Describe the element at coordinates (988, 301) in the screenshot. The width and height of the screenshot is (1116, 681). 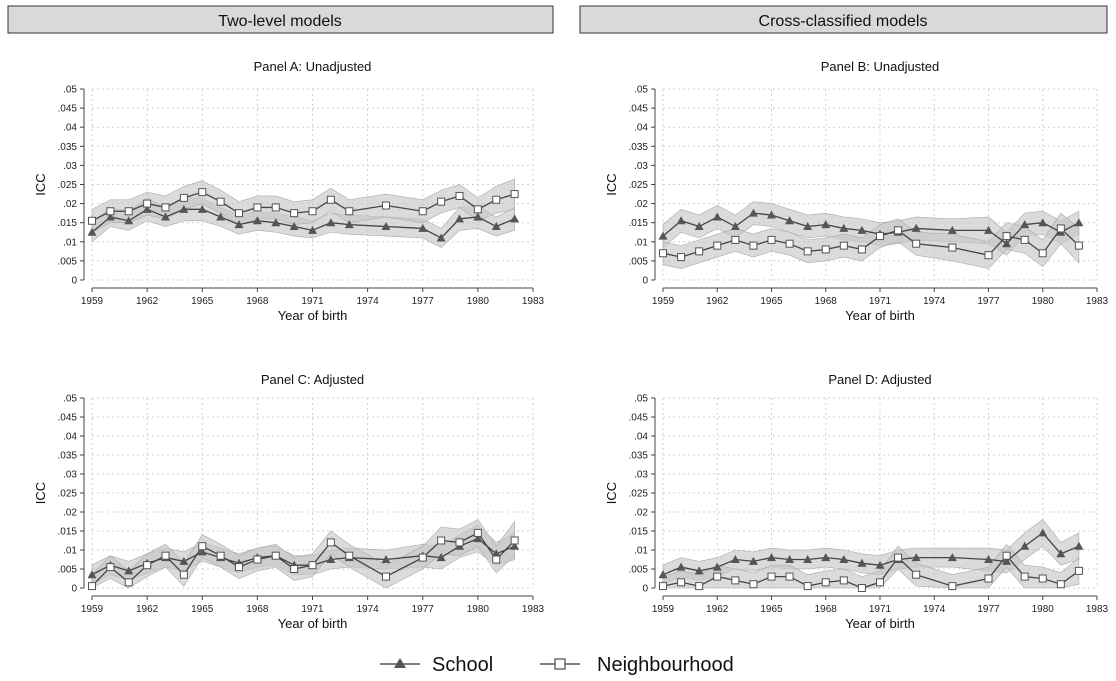
I see `x-tick-label: 1977` at that location.